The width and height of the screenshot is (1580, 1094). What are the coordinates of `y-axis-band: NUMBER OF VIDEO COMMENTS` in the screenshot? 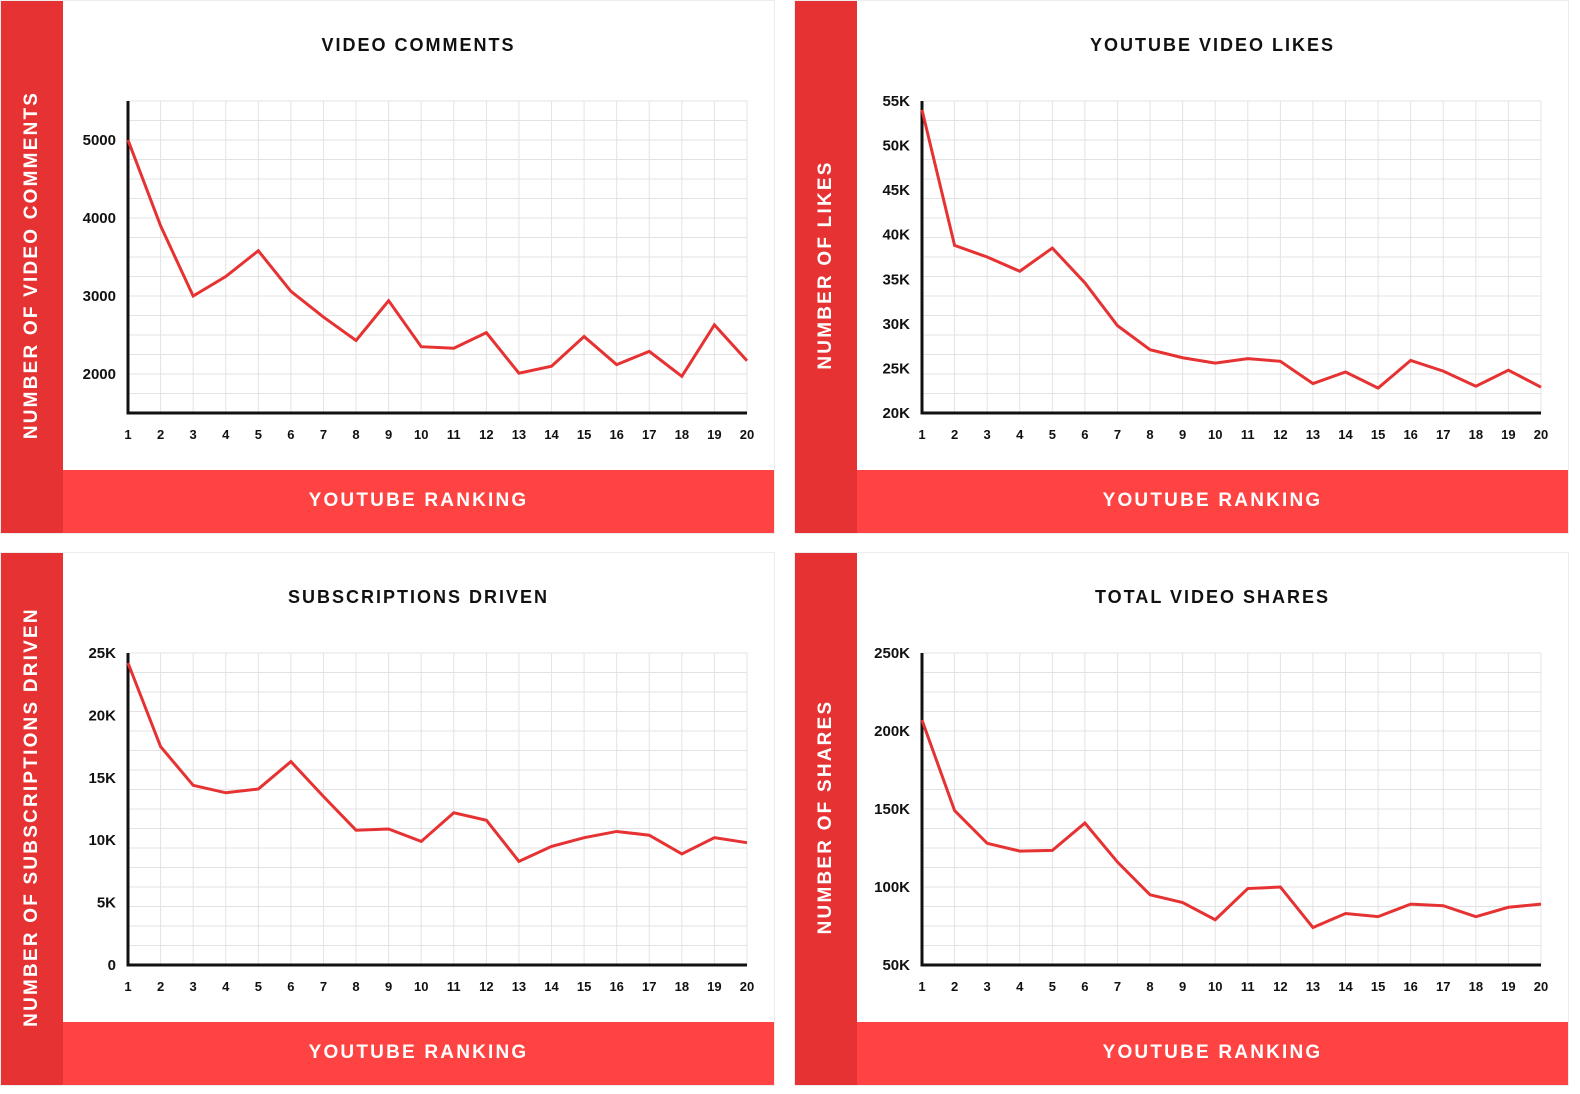 It's located at (32, 267).